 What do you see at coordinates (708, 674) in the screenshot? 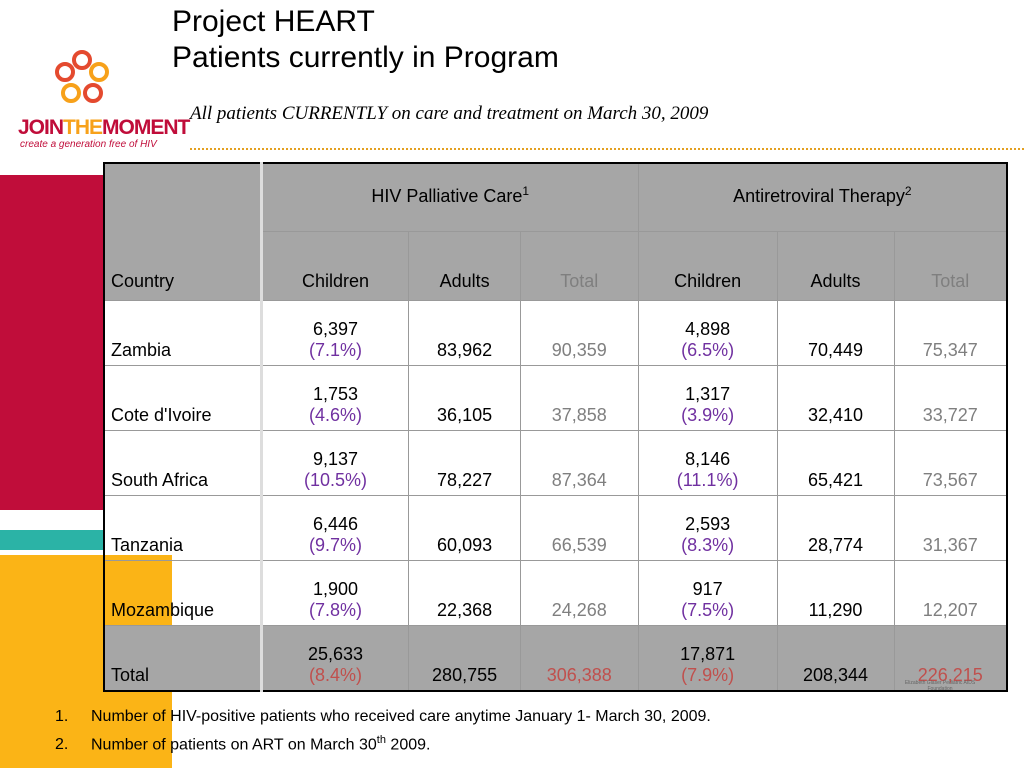
I see `children-share: (7.9%)` at bounding box center [708, 674].